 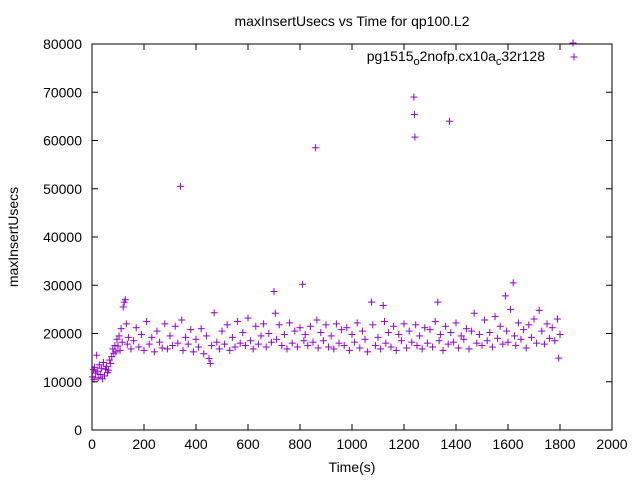 I want to click on legend: pg1515o2nofp.cx10ac32r128, so click(x=472, y=58).